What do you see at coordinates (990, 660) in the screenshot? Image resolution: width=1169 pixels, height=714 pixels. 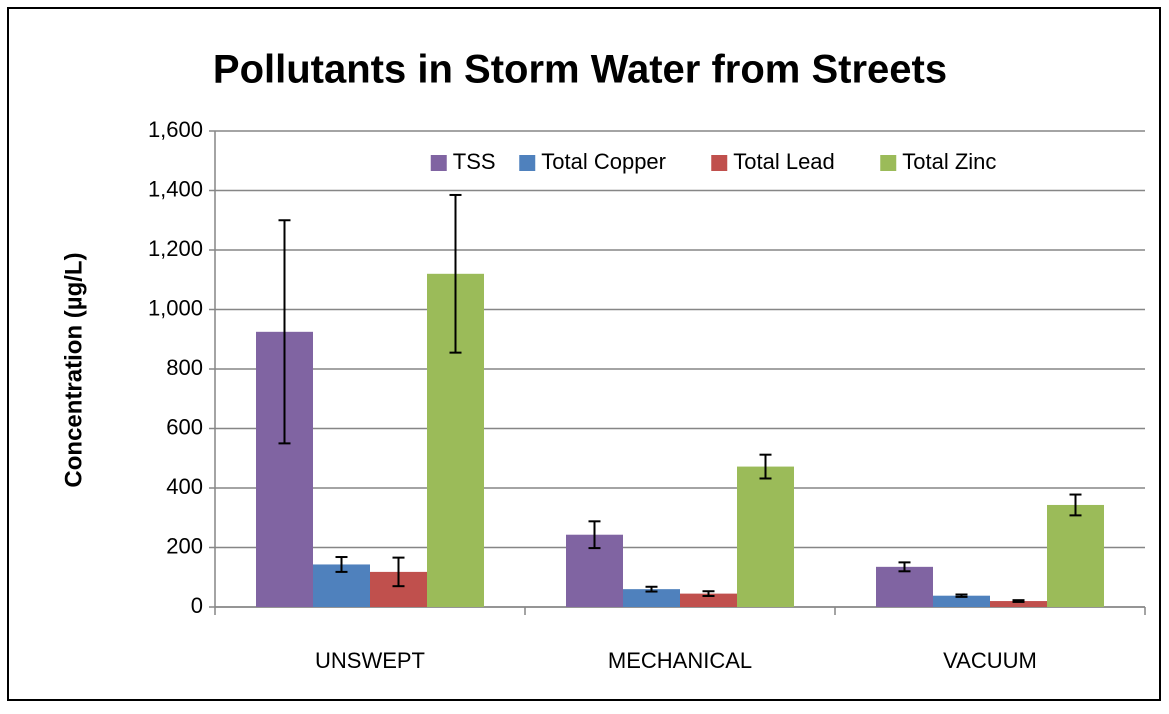 I see `x-tick-label: VACUUM` at bounding box center [990, 660].